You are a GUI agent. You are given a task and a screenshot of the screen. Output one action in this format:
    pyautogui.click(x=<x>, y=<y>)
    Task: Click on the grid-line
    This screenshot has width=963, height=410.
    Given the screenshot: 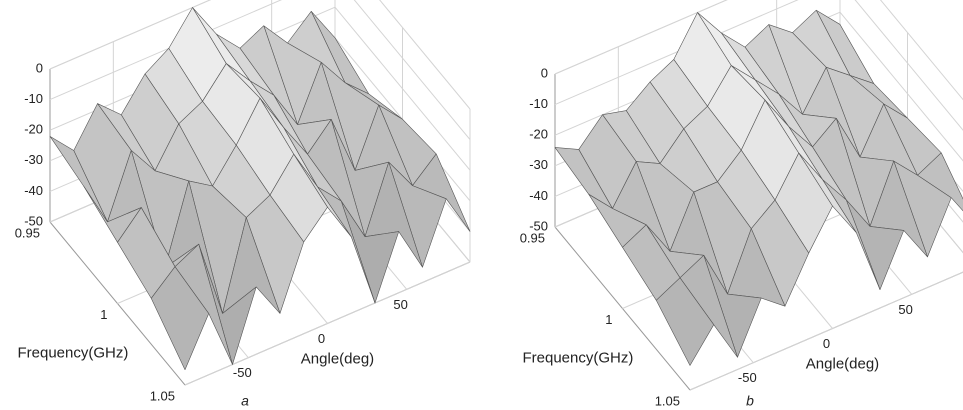 What is the action you would take?
    pyautogui.click(x=826, y=331)
    